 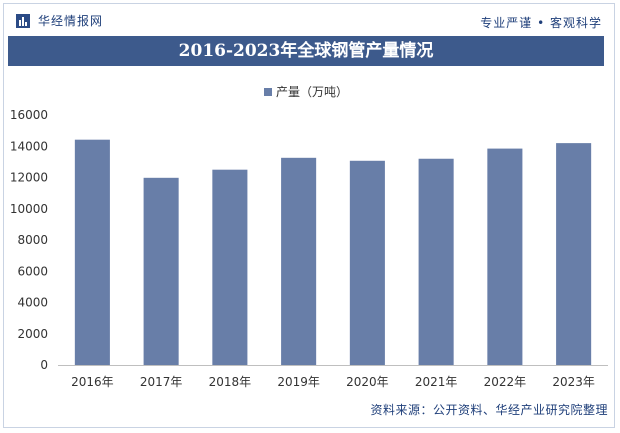 I want to click on header: 华经情报网 专业严谨 • 客观科学, so click(x=309, y=21).